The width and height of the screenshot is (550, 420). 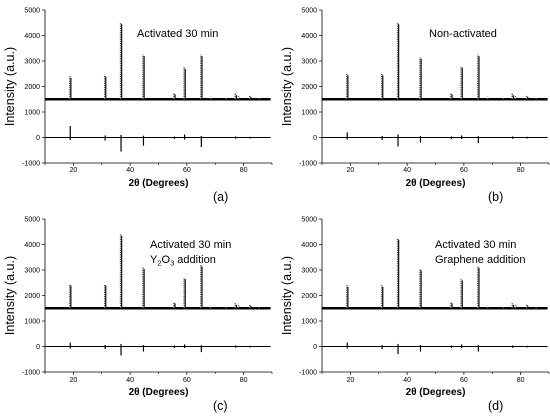 What do you see at coordinates (154, 260) in the screenshot?
I see `annotation-part: Y` at bounding box center [154, 260].